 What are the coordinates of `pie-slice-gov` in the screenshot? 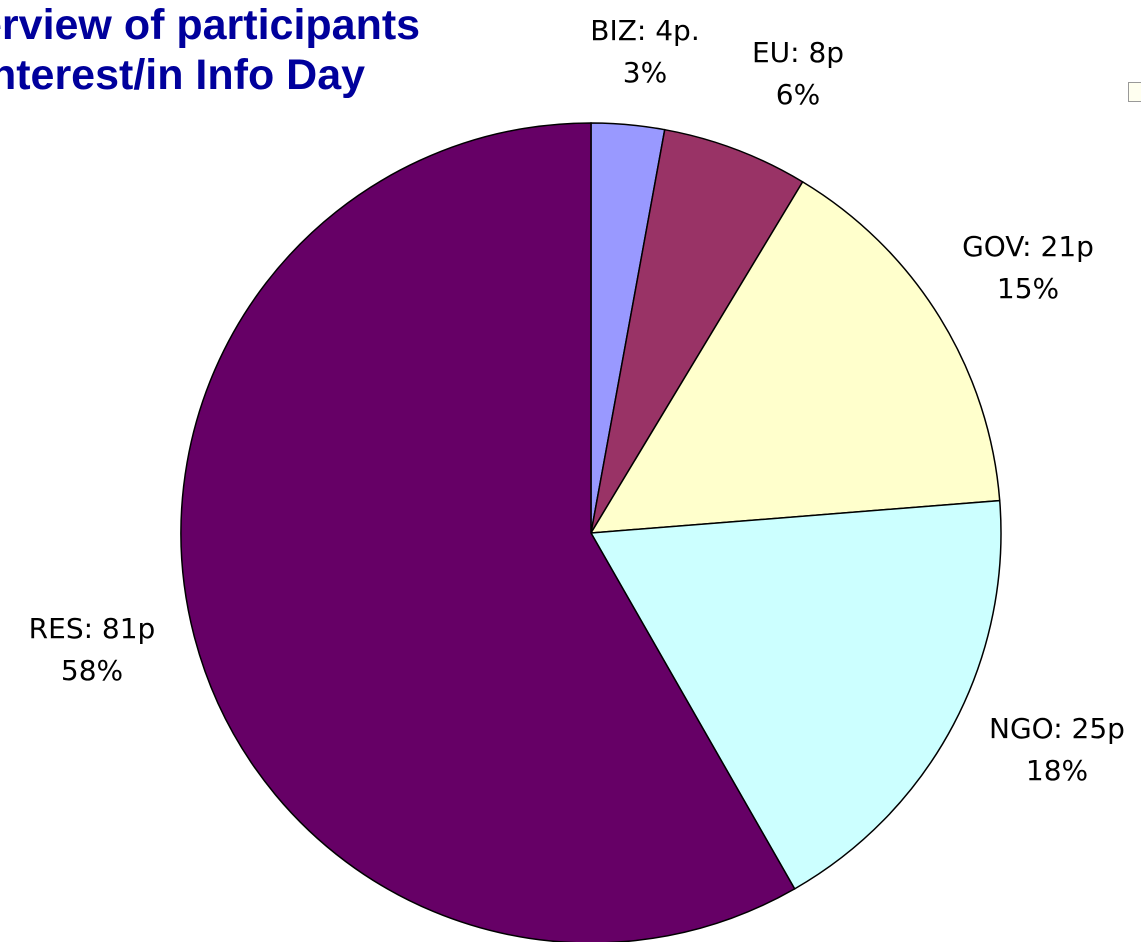 It's located at (795, 357).